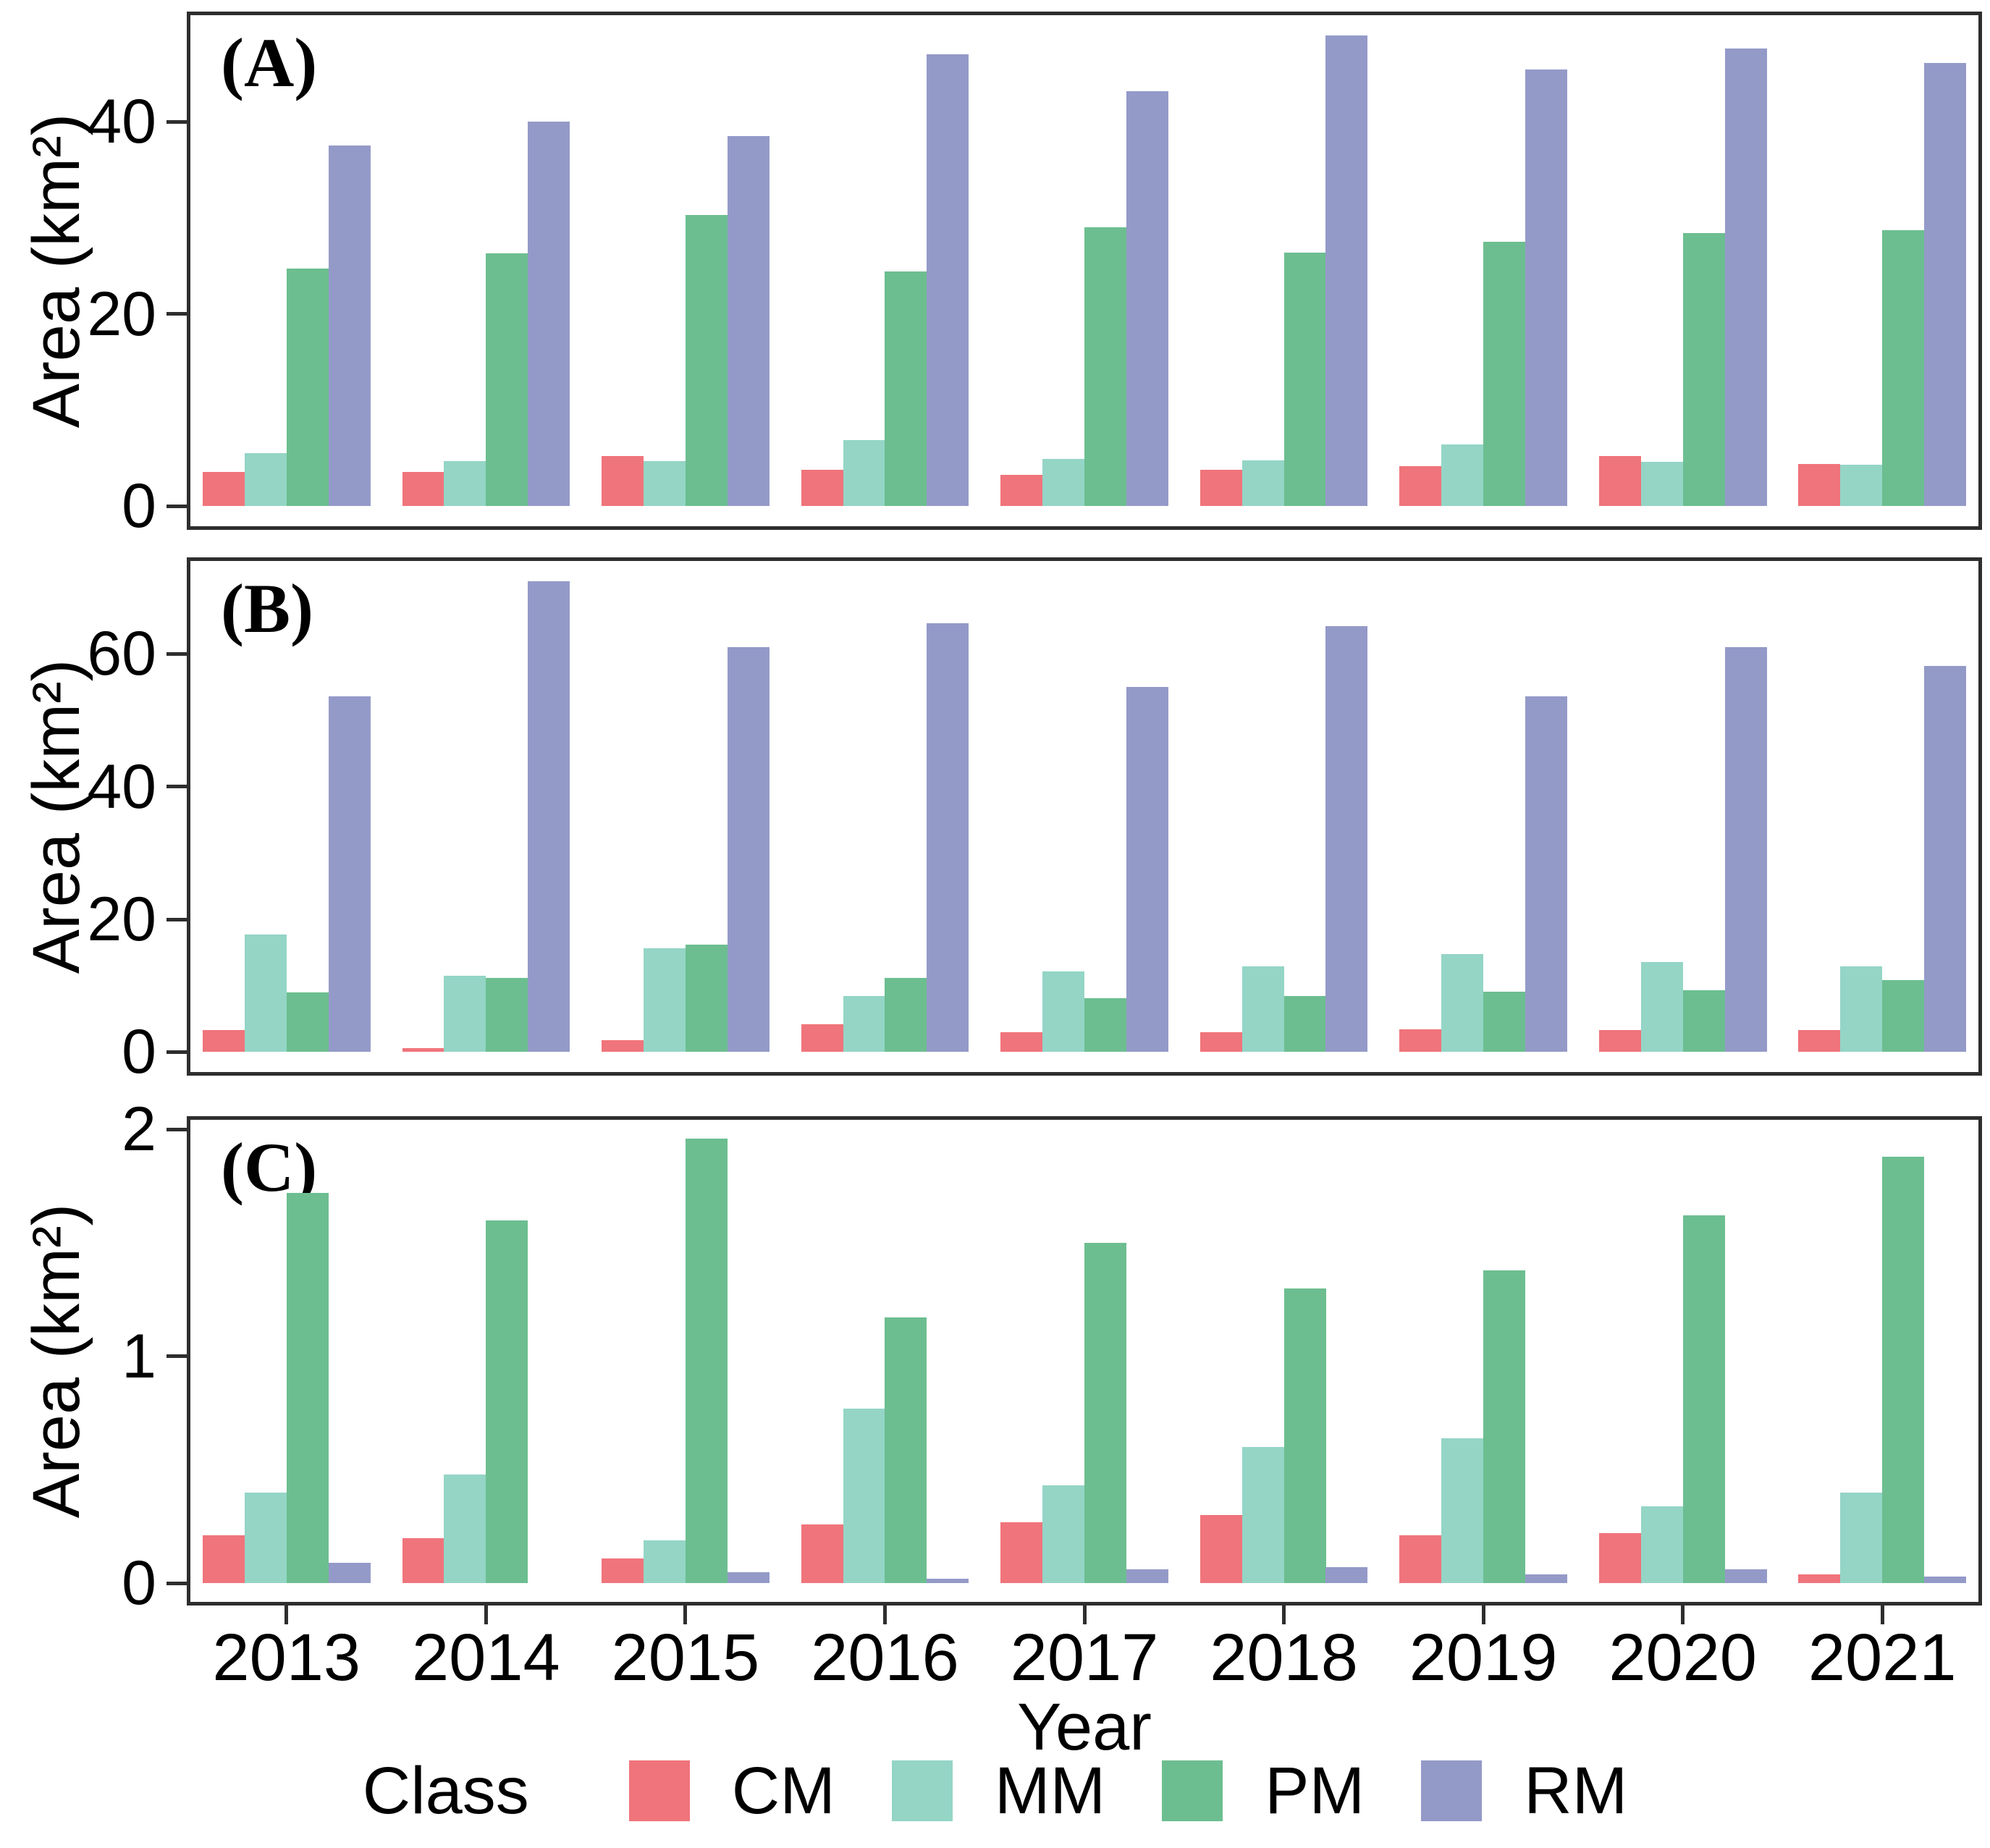 The image size is (1990, 1848). Describe the element at coordinates (1105, 367) in the screenshot. I see `bar-a-2017-pm` at that location.